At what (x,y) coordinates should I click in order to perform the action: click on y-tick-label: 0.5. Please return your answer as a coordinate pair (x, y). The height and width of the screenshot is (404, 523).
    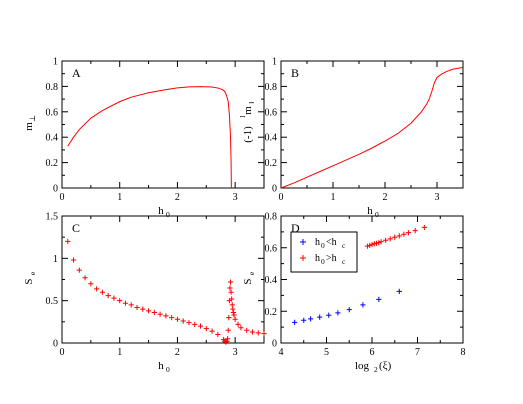
    Looking at the image, I should click on (52, 301).